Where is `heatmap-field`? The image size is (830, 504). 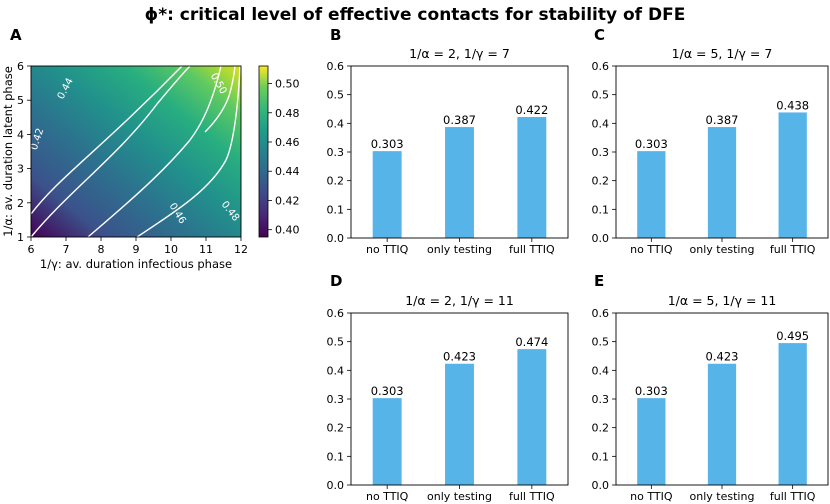 heatmap-field is located at coordinates (136, 151).